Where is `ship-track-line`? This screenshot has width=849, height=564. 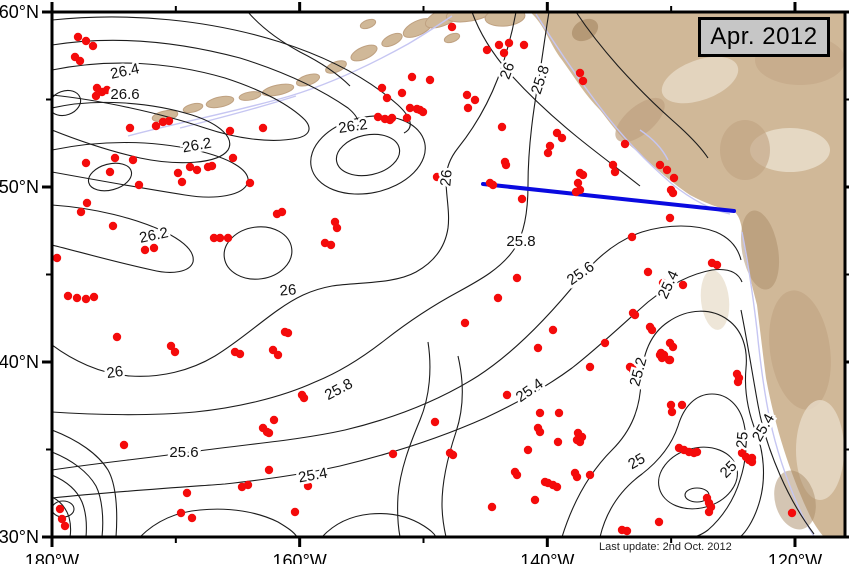 ship-track-line is located at coordinates (608, 197).